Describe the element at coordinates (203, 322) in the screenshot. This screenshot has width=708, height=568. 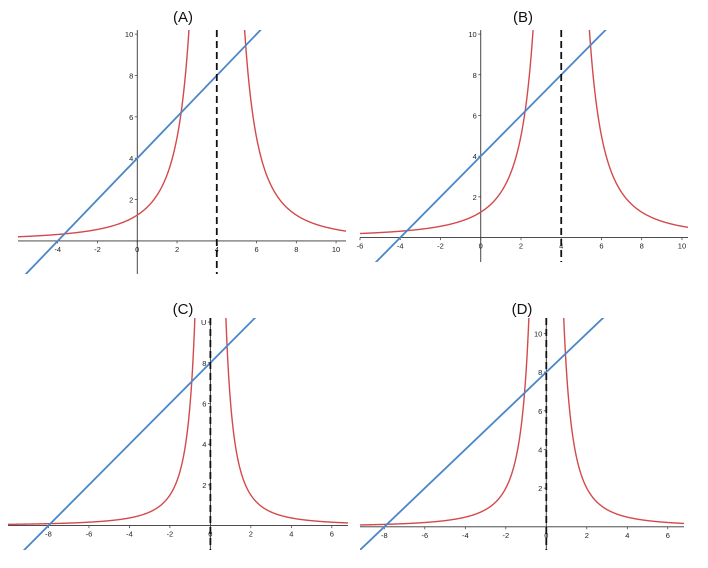
I see `y-tick-label: U` at that location.